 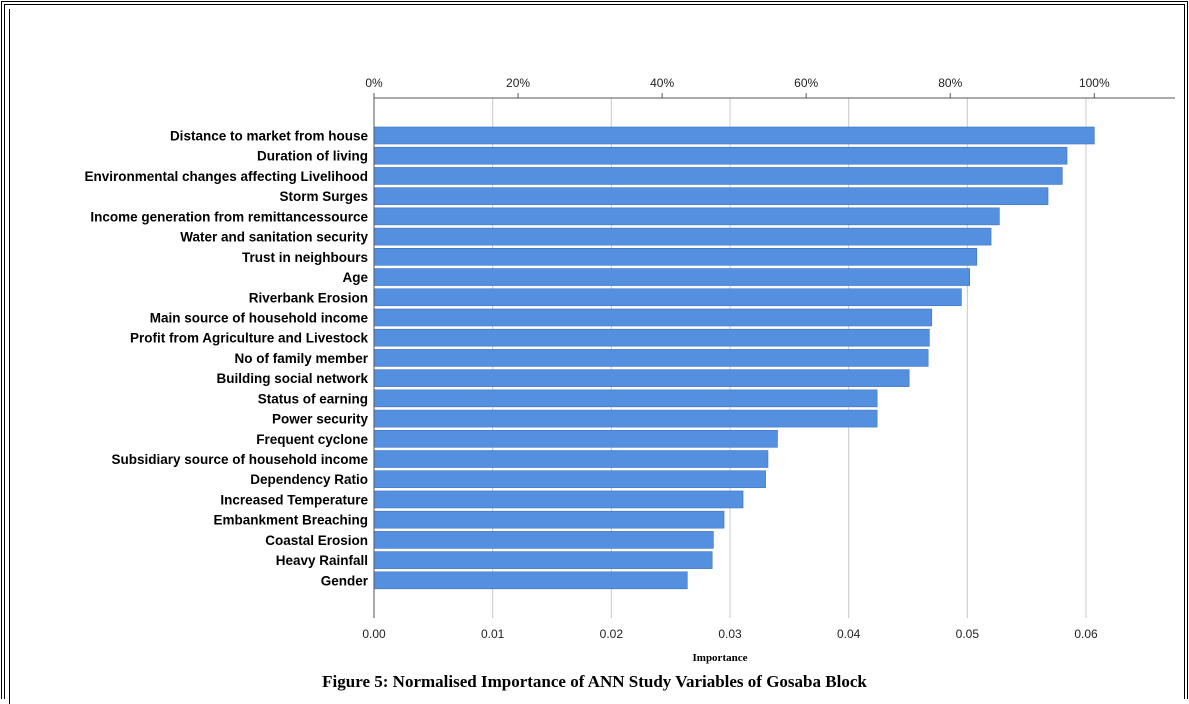 I want to click on bottom-tick-label-0: 0.00, so click(x=374, y=634).